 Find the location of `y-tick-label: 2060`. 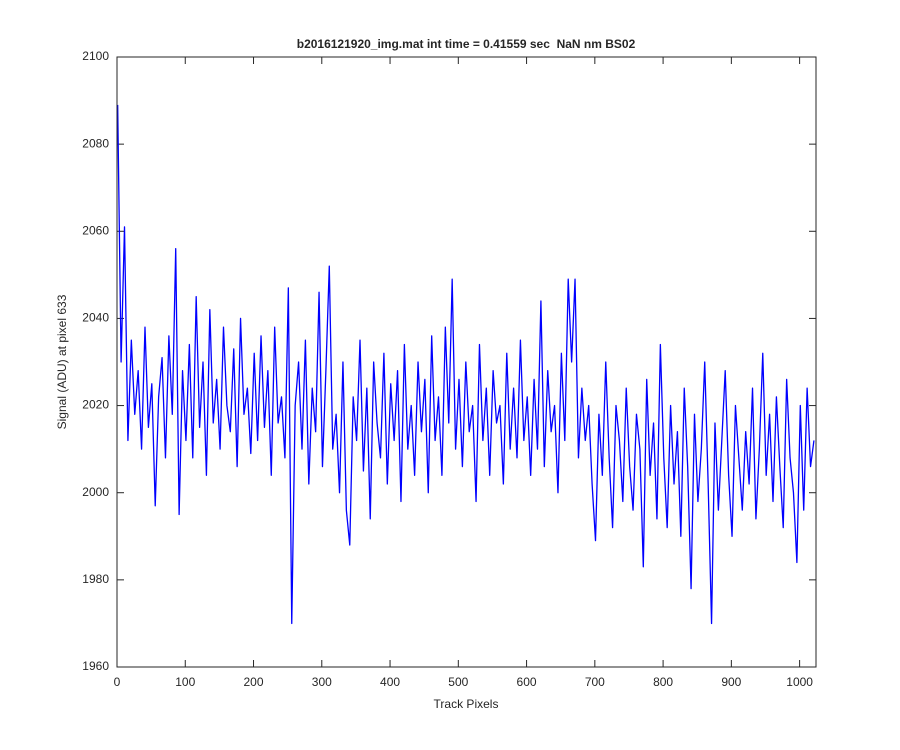

y-tick-label: 2060 is located at coordinates (95, 230).